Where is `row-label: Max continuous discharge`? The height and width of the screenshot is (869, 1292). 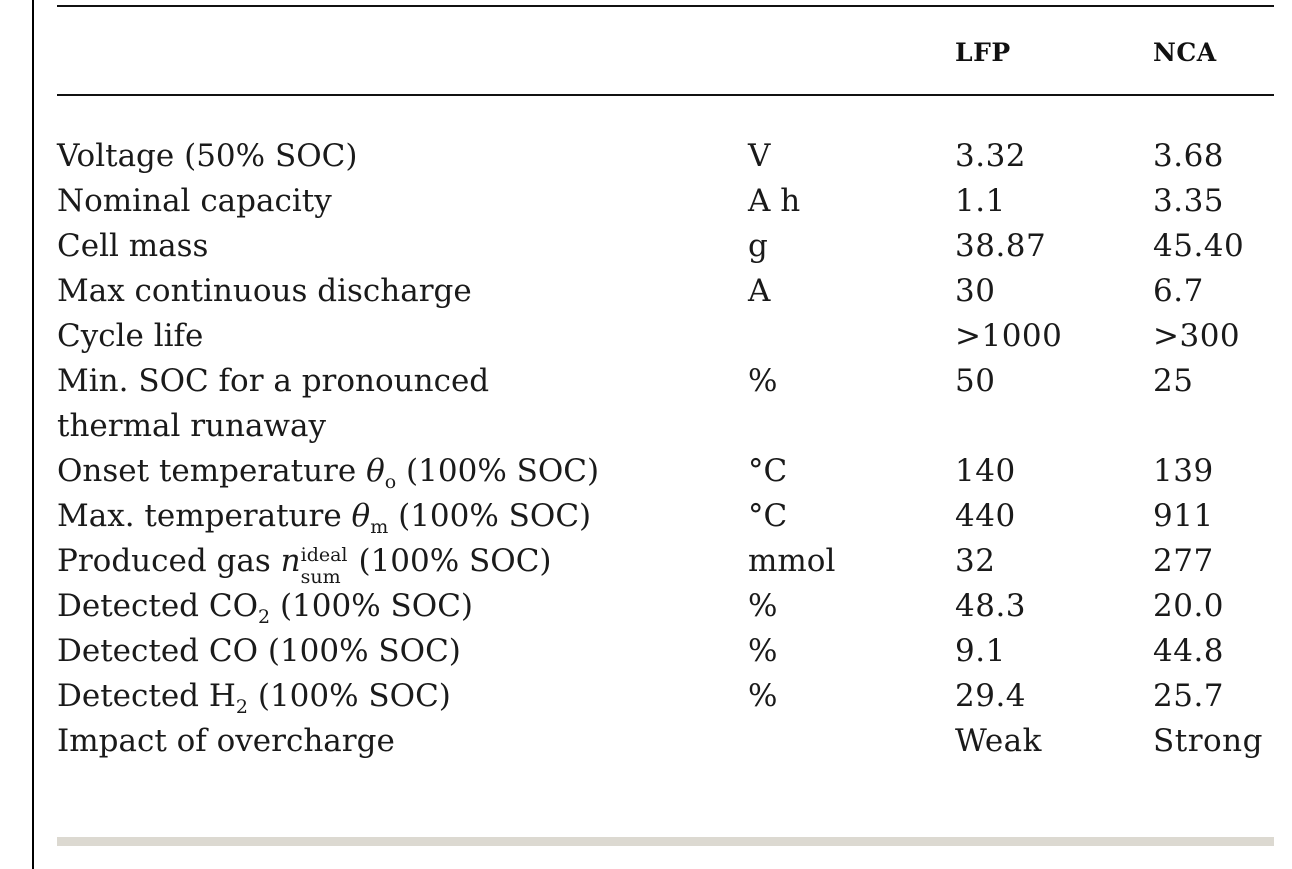
row-label: Max continuous discharge is located at coordinates (264, 291).